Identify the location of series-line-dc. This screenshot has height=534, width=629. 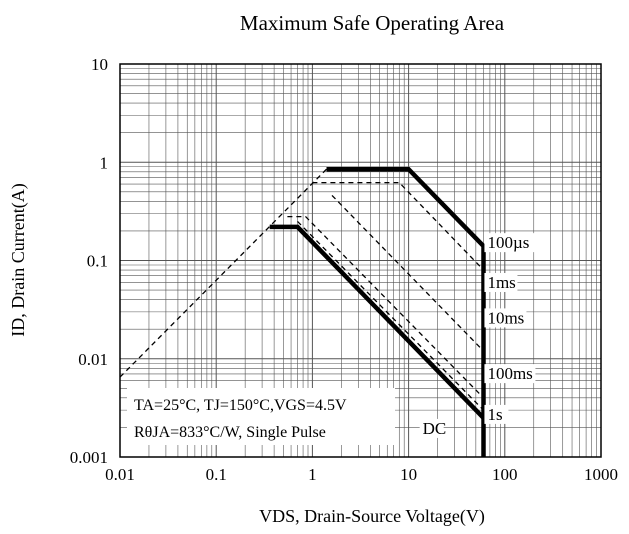
(377, 322).